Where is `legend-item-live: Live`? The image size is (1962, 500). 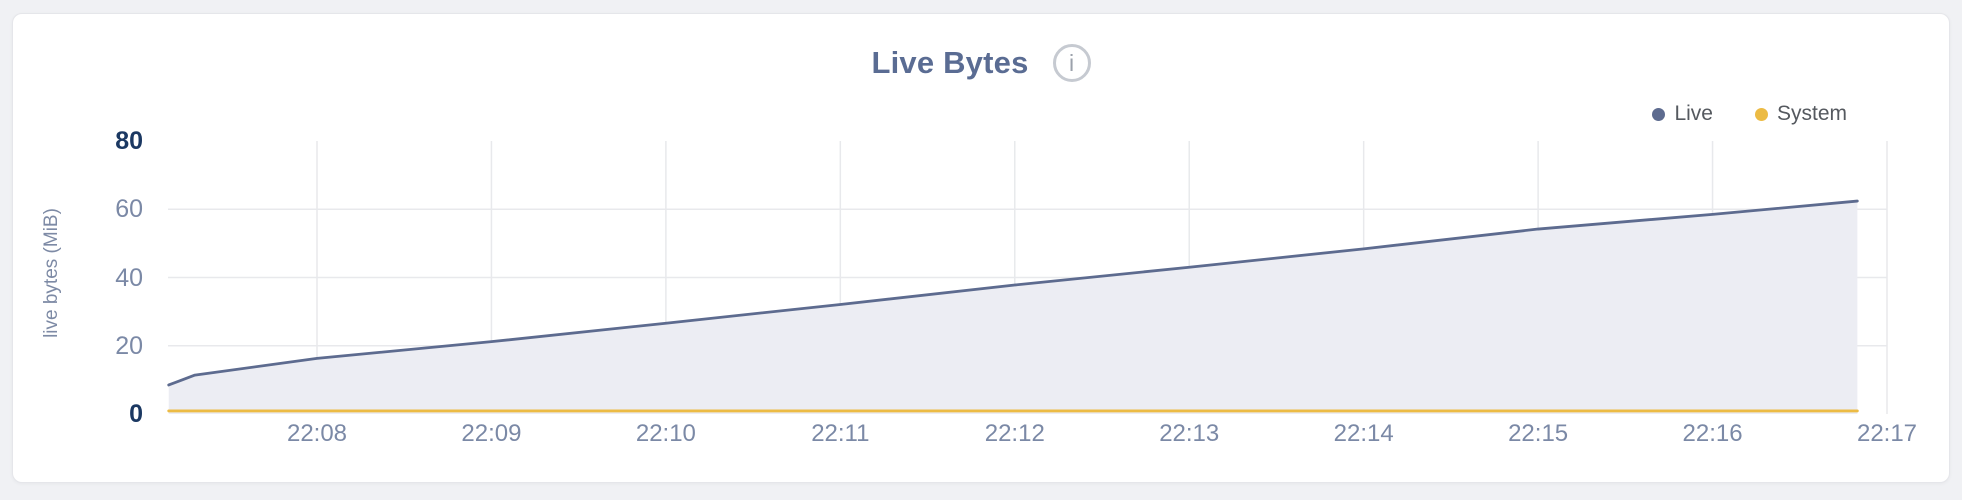
legend-item-live: Live is located at coordinates (1682, 114).